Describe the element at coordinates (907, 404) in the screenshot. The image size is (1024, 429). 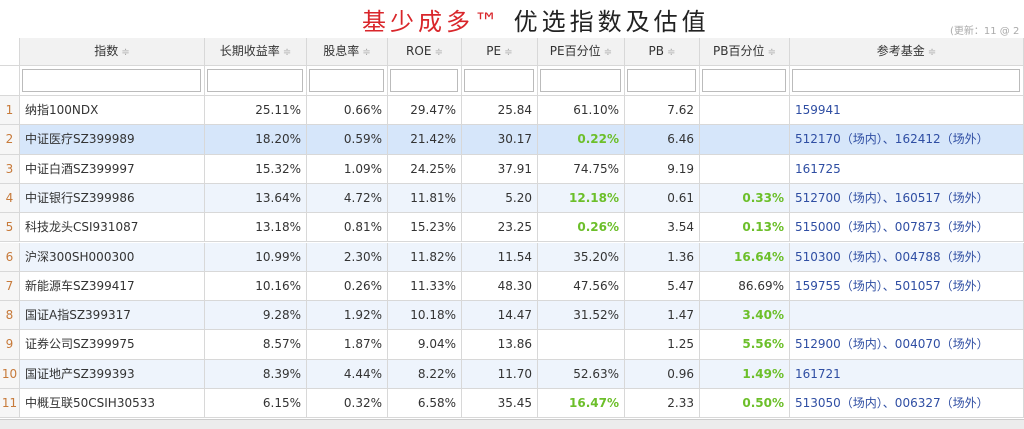
I see `fund-codes: 513050（场内）、006327（场外）` at that location.